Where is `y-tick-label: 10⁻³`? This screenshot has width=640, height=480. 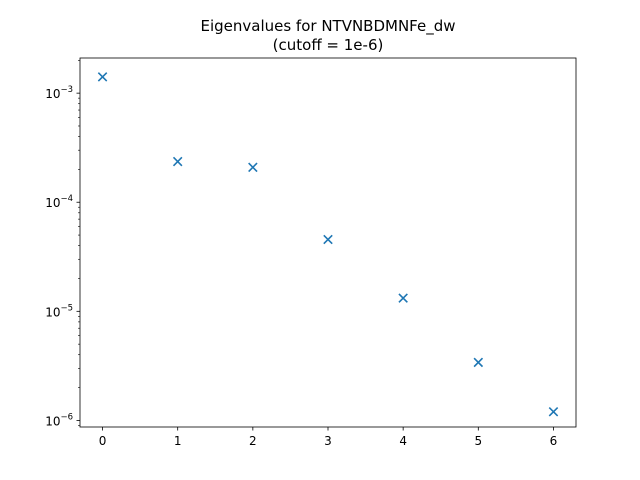
y-tick-label: 10⁻³ is located at coordinates (59, 93).